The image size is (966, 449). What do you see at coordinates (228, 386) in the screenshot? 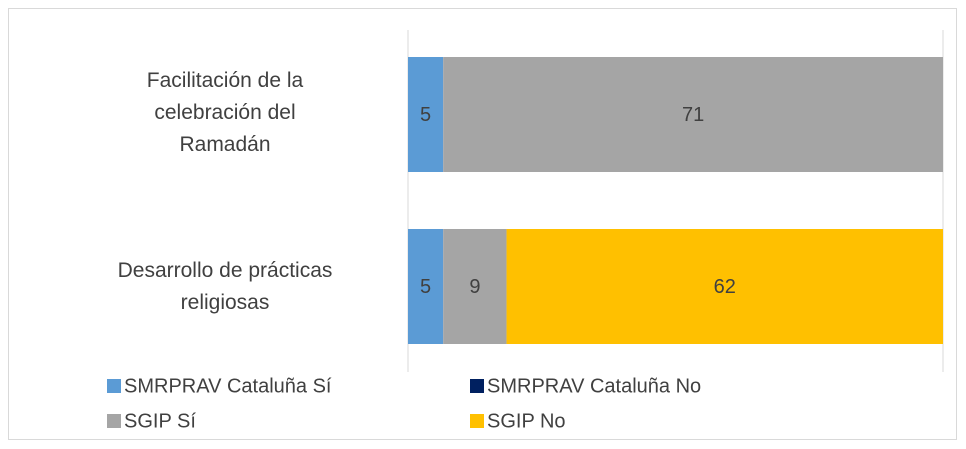
I see `legend-label: SMRPRAV Cataluña Sí` at bounding box center [228, 386].